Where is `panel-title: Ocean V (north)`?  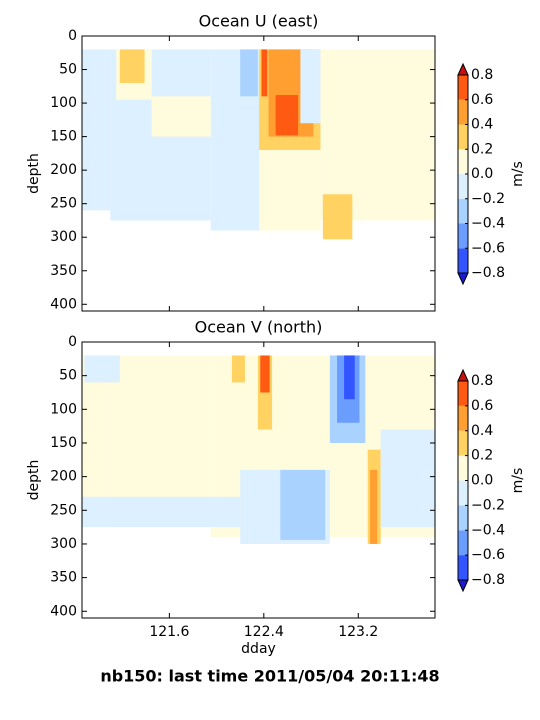 panel-title: Ocean V (north) is located at coordinates (259, 327).